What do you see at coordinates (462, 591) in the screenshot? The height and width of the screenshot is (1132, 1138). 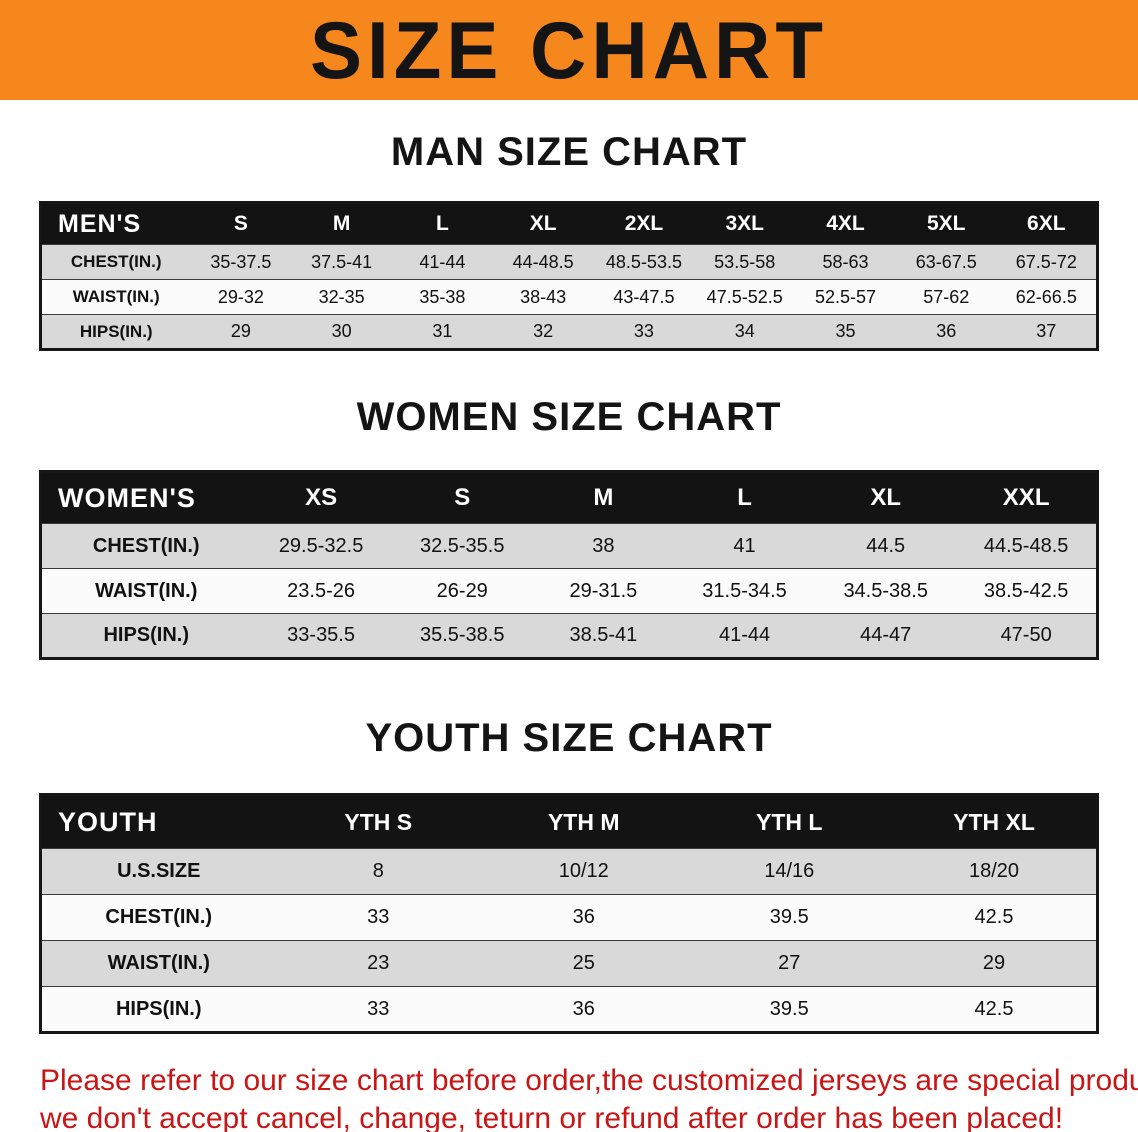 I see `women-size-value: 26-29` at bounding box center [462, 591].